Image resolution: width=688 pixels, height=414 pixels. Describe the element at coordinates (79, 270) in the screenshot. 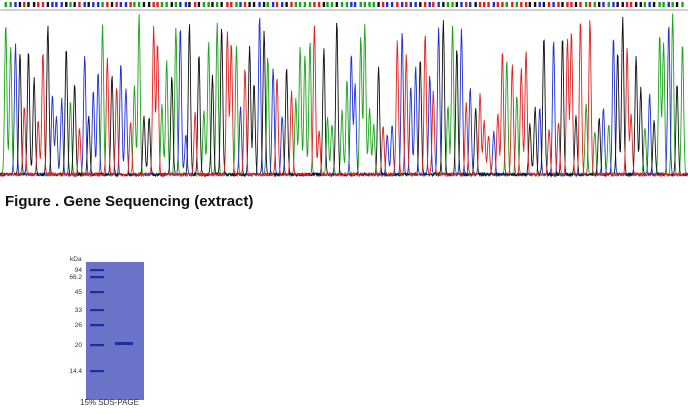

I see `marker-label: 94` at that location.